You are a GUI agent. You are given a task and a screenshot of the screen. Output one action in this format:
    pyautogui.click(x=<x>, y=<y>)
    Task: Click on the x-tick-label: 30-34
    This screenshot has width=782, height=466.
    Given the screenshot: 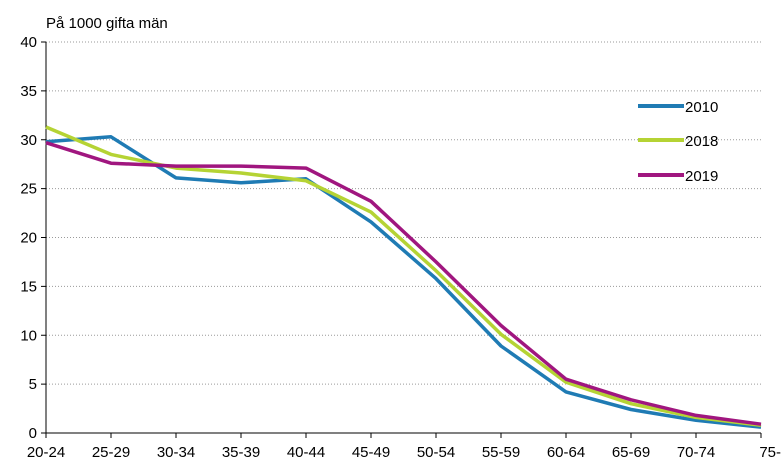 What is the action you would take?
    pyautogui.click(x=176, y=452)
    